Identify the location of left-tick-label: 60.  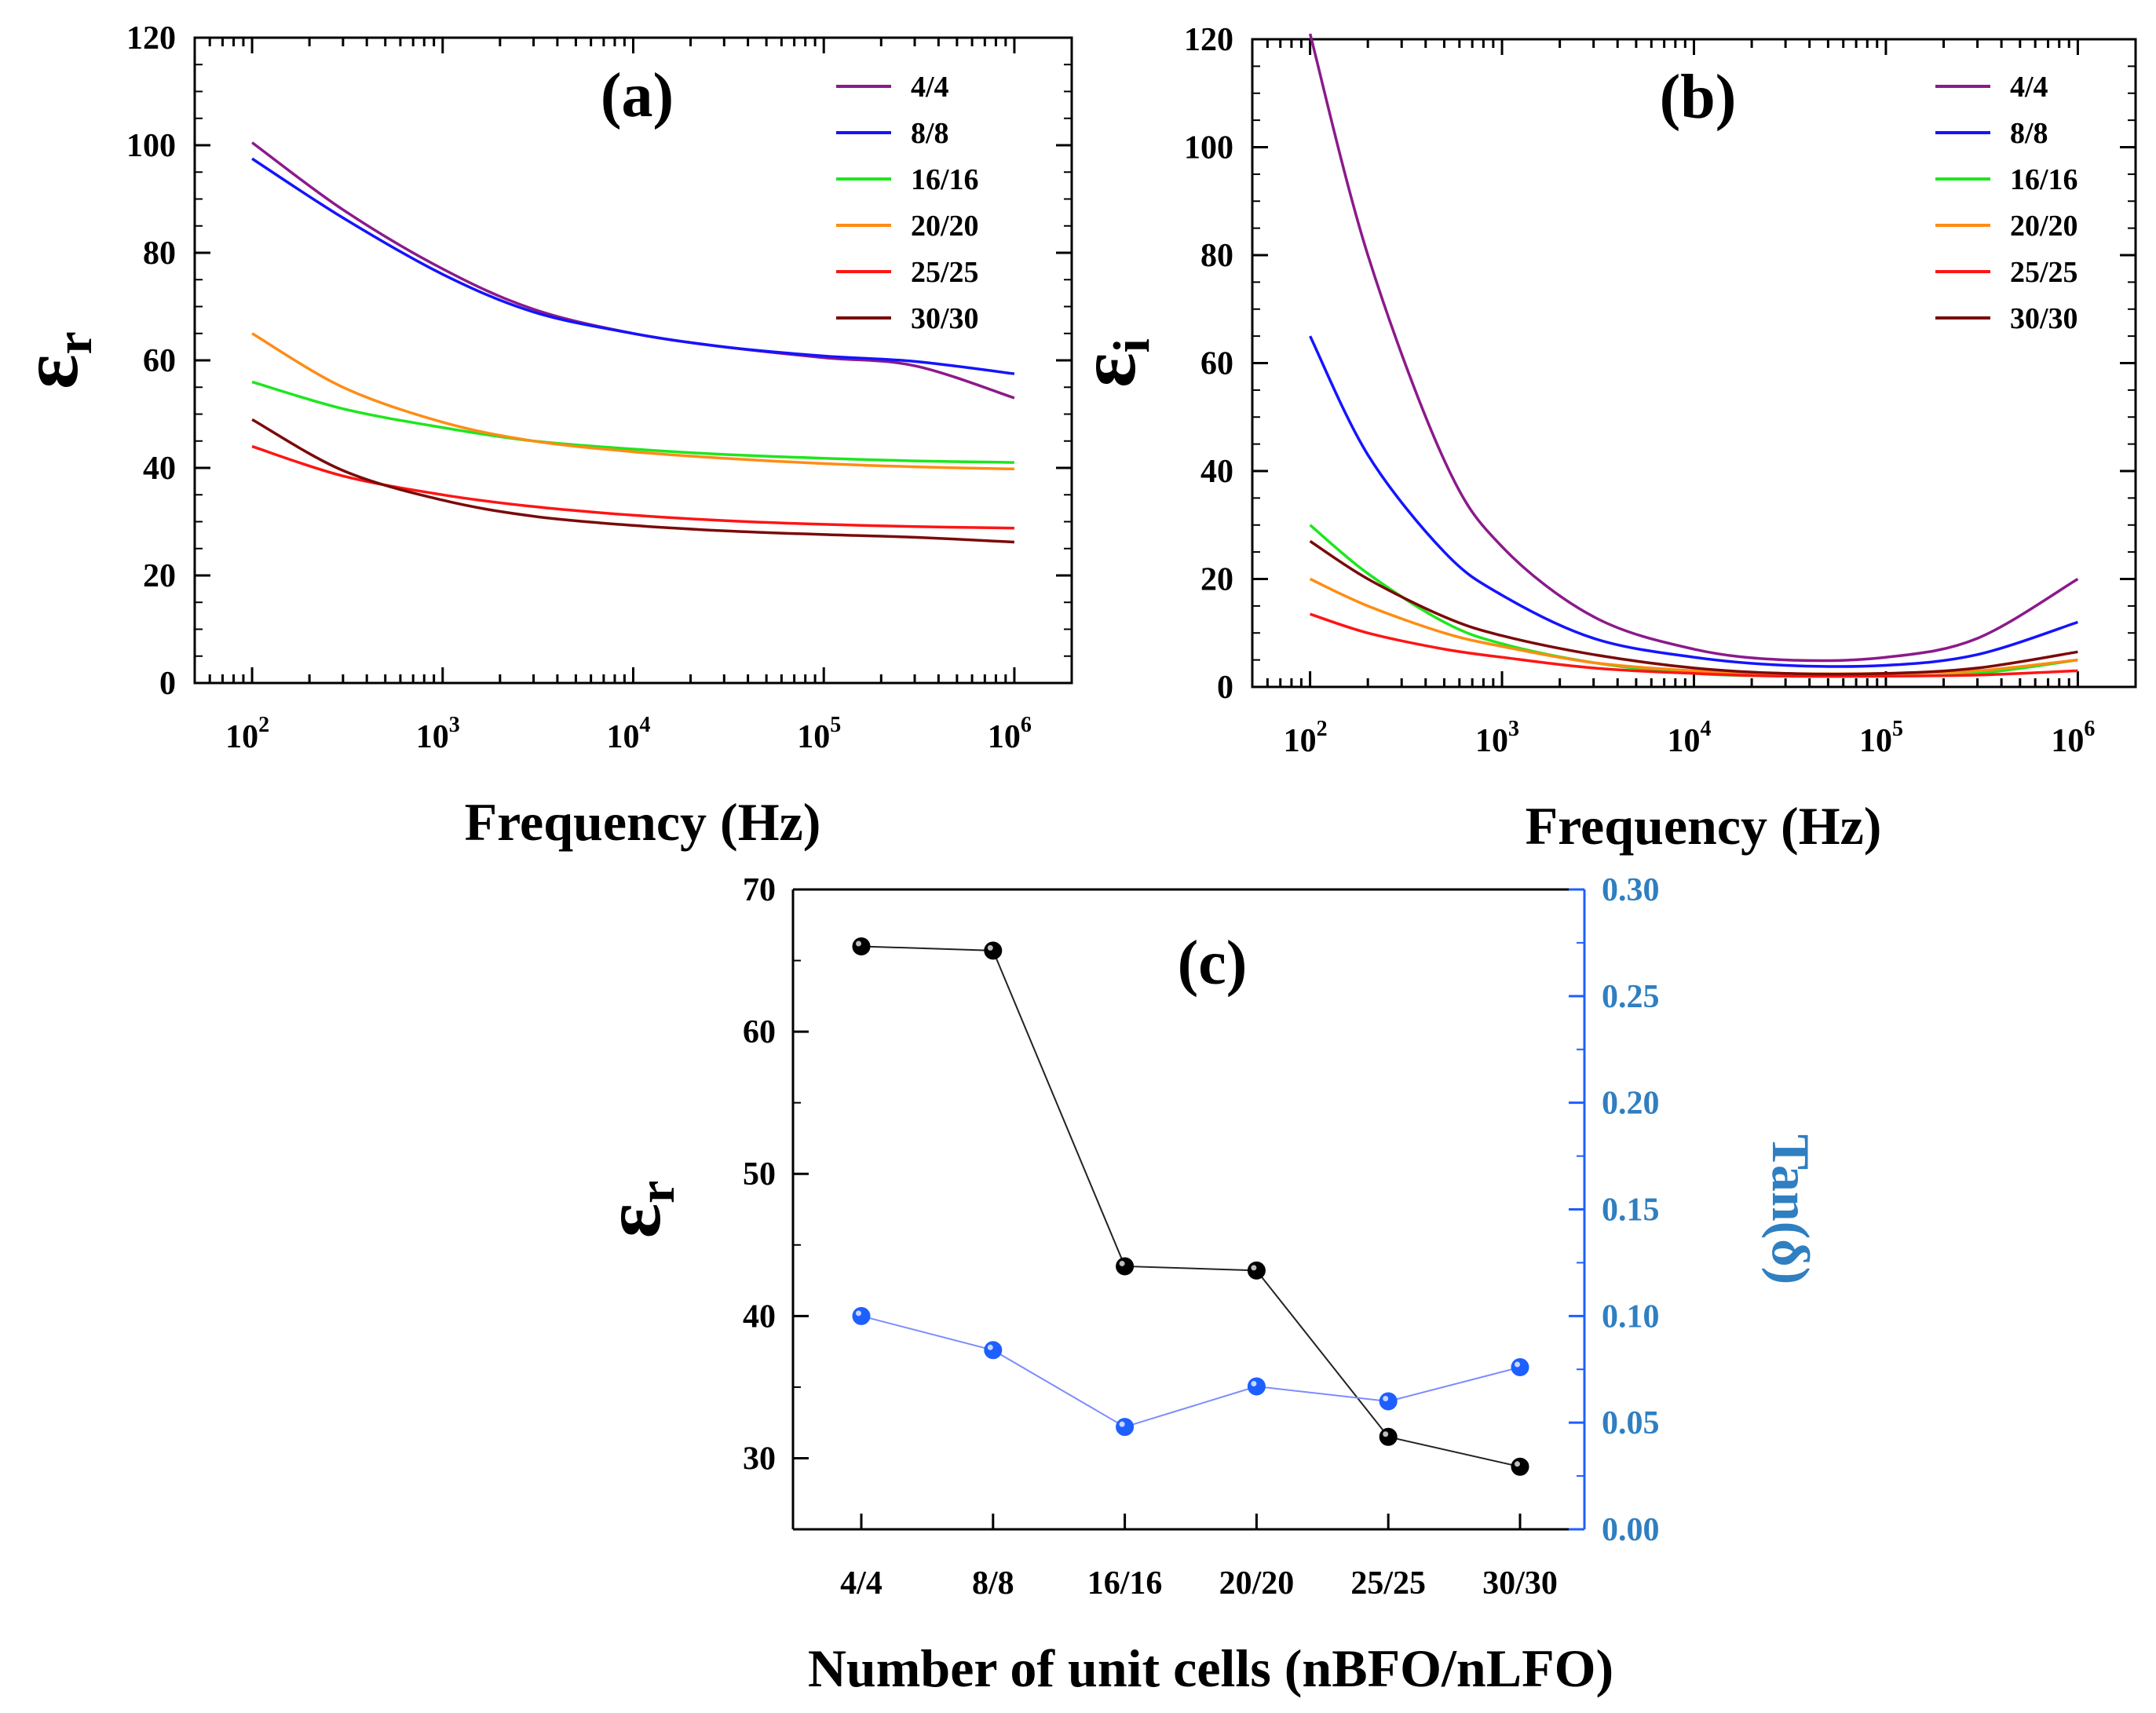
(759, 1032).